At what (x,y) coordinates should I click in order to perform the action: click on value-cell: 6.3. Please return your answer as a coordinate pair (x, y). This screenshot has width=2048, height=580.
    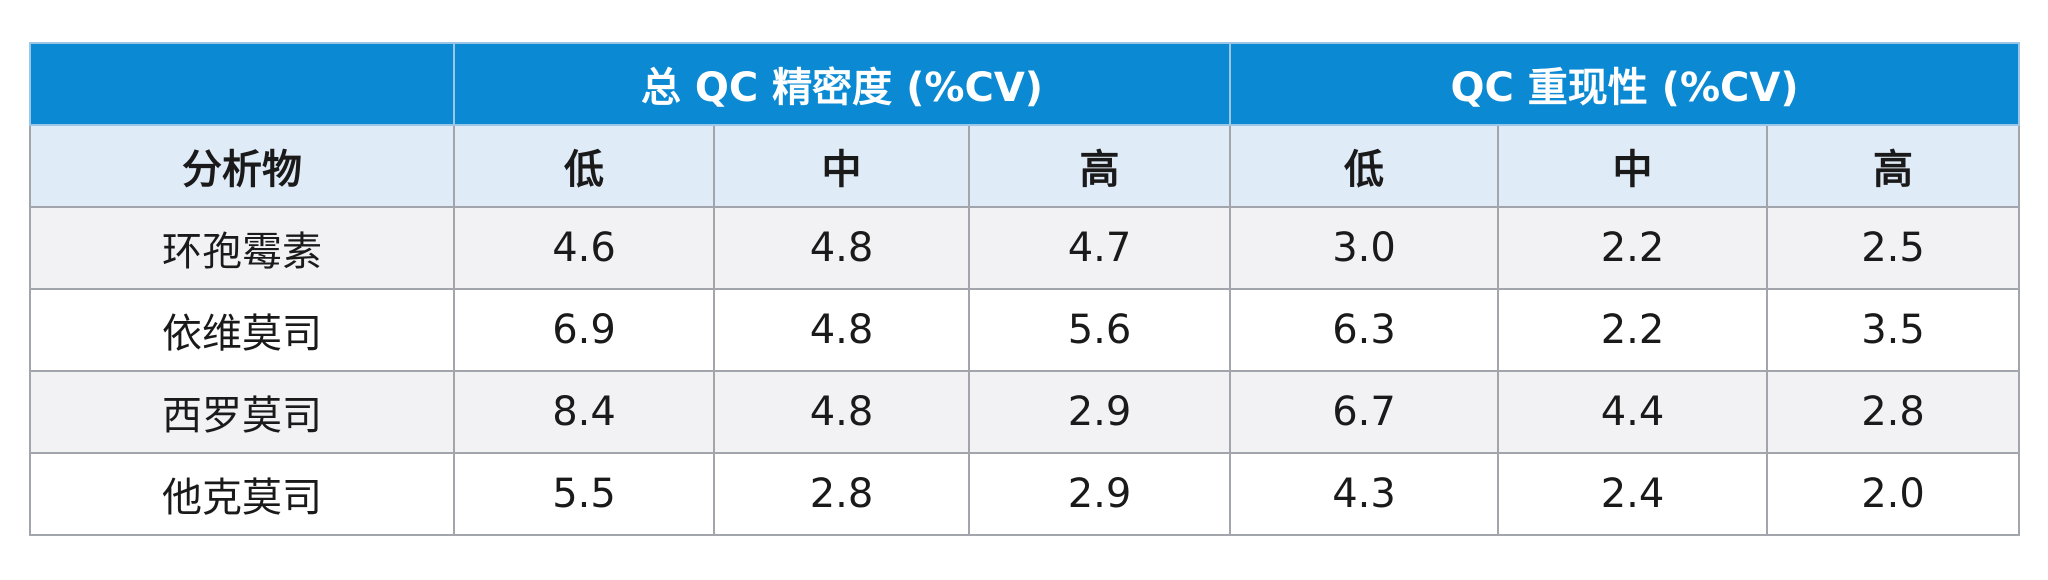
    Looking at the image, I should click on (1364, 330).